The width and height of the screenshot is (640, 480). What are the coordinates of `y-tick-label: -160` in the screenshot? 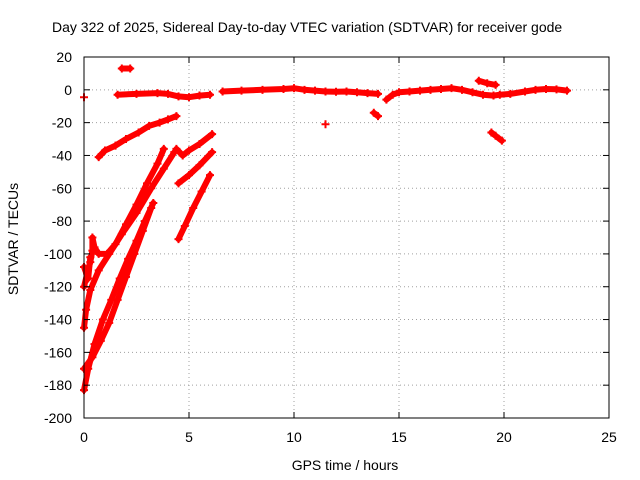 It's located at (58, 352).